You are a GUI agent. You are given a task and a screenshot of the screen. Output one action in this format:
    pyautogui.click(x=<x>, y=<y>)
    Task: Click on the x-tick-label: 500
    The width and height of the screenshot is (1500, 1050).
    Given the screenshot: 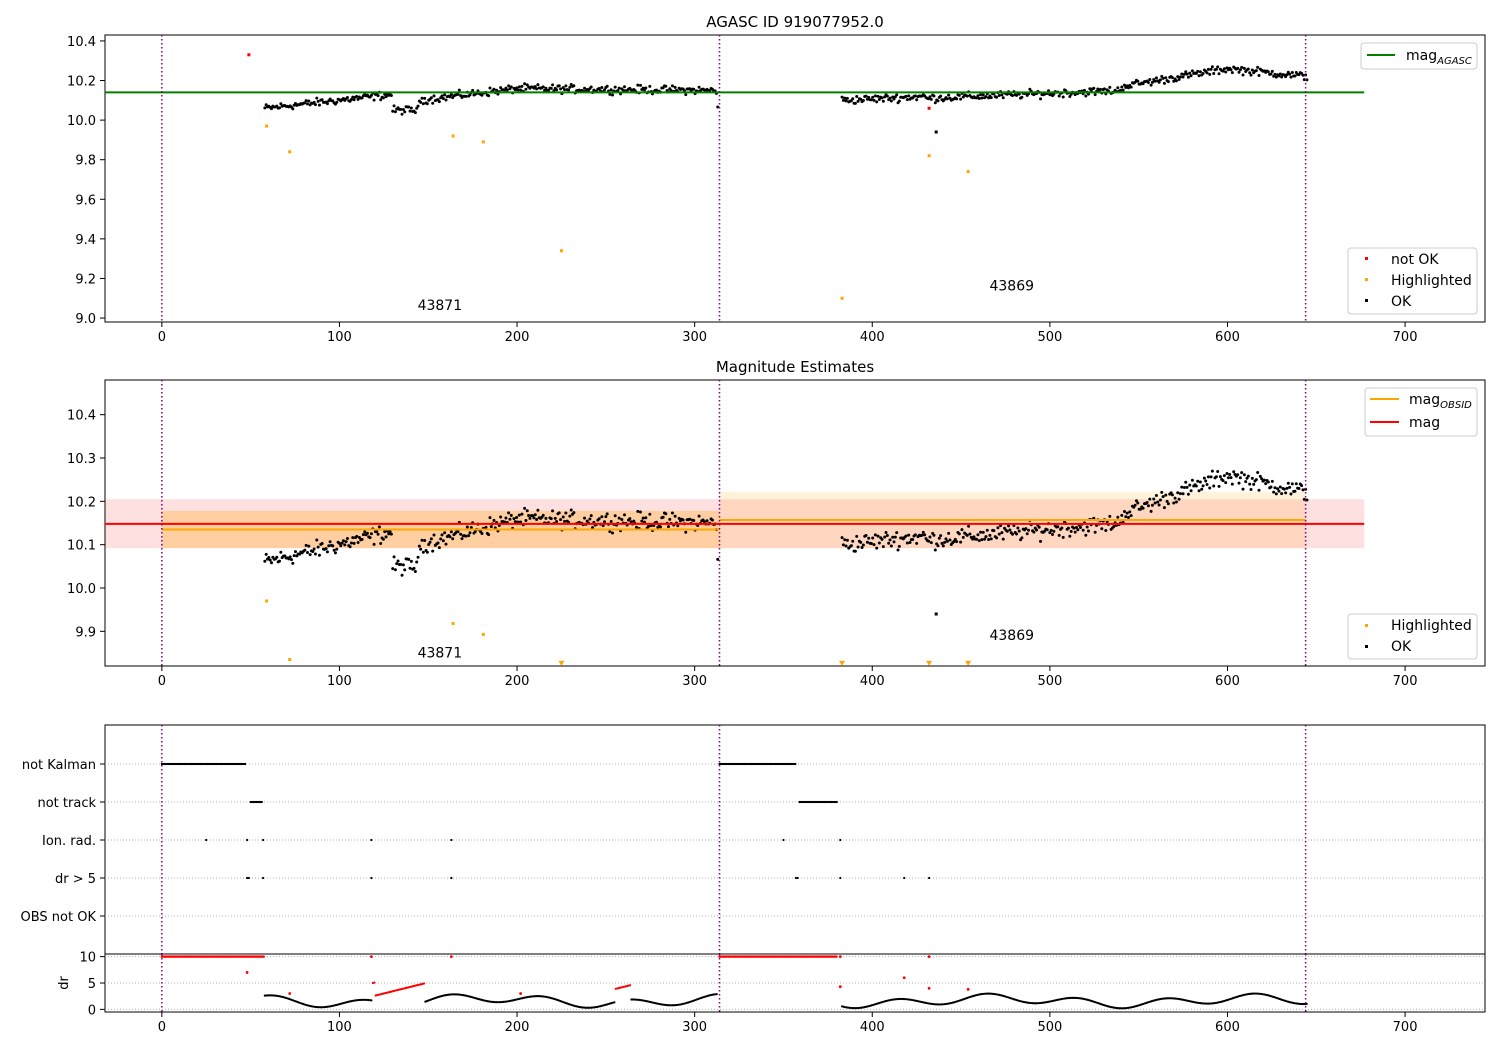 What is the action you would take?
    pyautogui.click(x=1049, y=337)
    